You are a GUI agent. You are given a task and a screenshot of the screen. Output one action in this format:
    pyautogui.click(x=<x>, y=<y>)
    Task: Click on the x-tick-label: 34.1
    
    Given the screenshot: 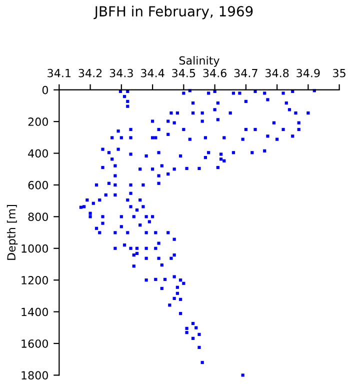 What is the action you would take?
    pyautogui.click(x=59, y=73)
    